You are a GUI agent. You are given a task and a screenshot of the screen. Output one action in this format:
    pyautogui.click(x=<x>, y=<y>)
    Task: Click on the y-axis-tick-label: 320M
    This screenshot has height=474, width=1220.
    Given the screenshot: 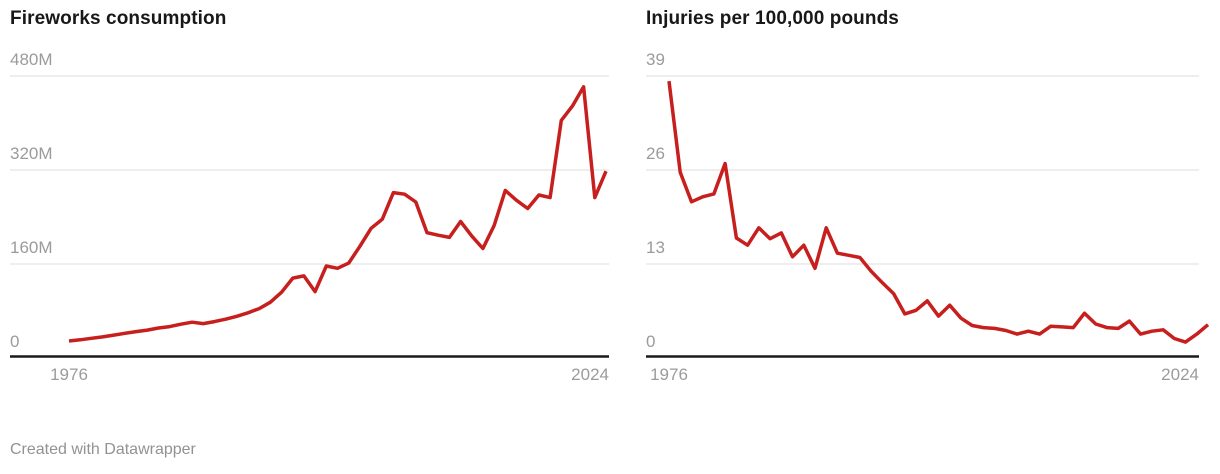 What is the action you would take?
    pyautogui.click(x=31, y=153)
    